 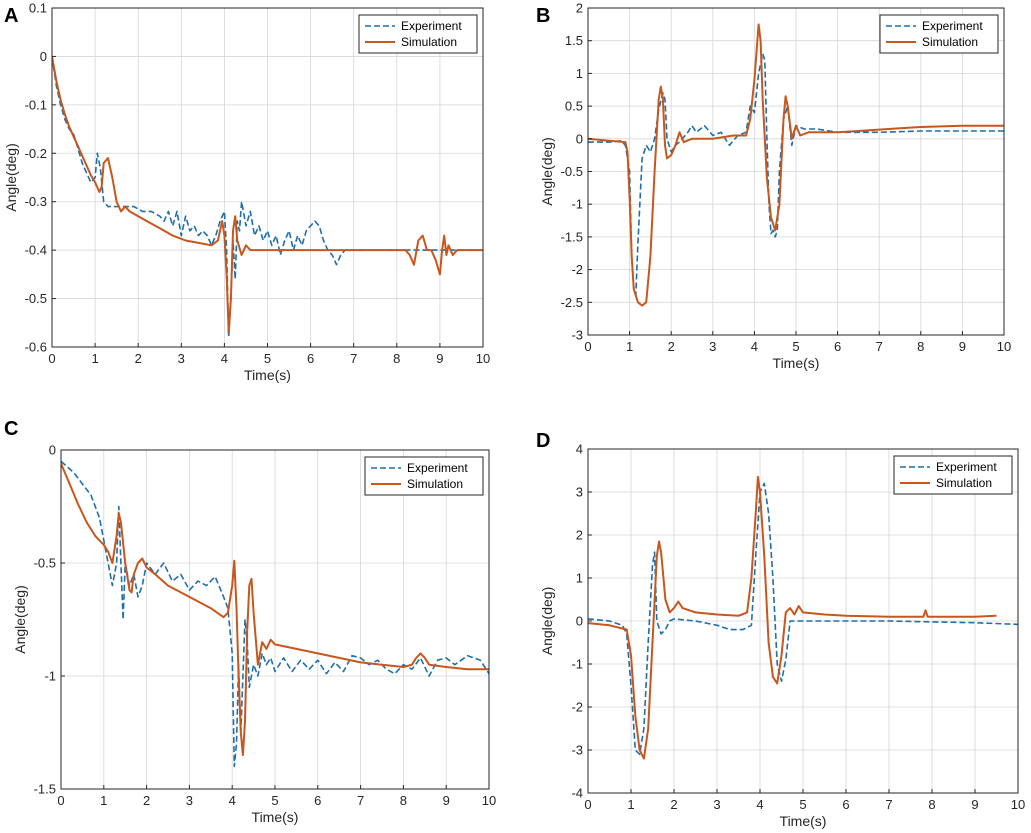 I want to click on y-tick-label: 1.5, so click(x=574, y=40).